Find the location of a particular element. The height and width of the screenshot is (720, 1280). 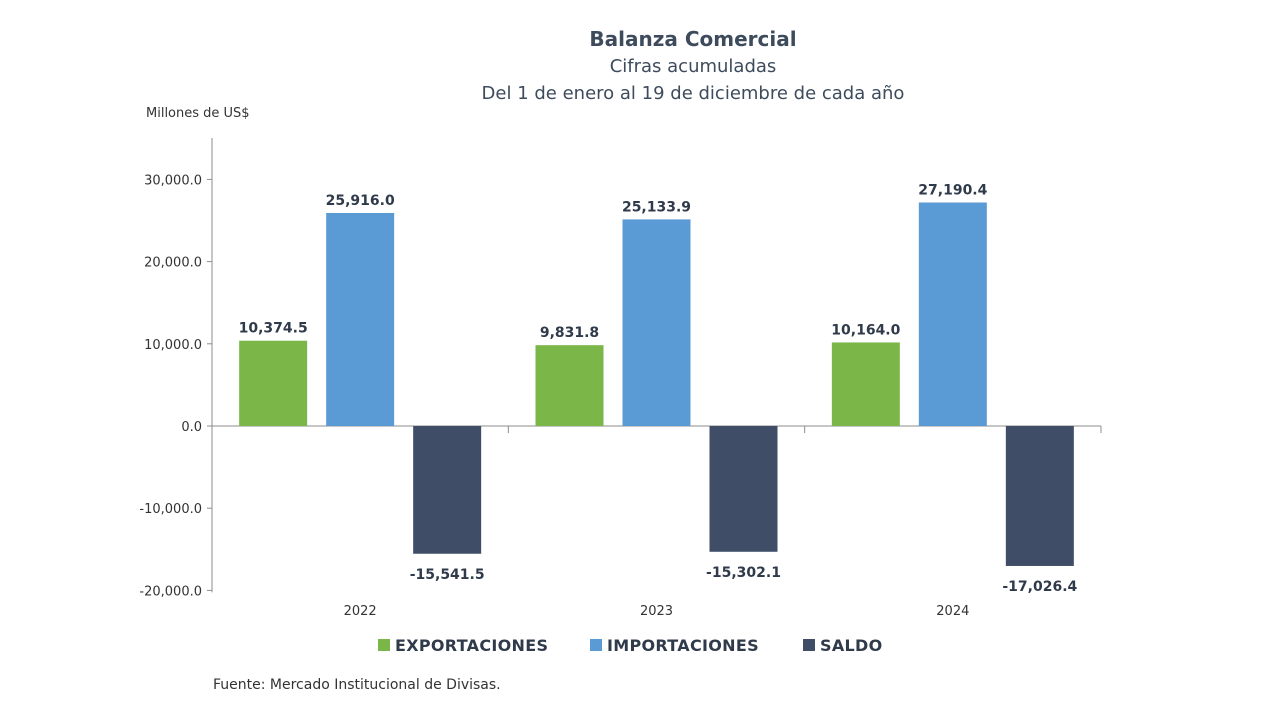

legend: EXPORTACIONES IMPORTACIONES SALDO is located at coordinates (630, 645).